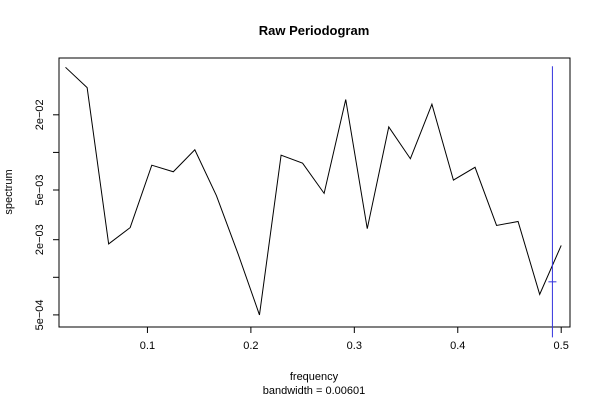 The image size is (599, 400). Describe the element at coordinates (552, 202) in the screenshot. I see `confidence-bar` at that location.